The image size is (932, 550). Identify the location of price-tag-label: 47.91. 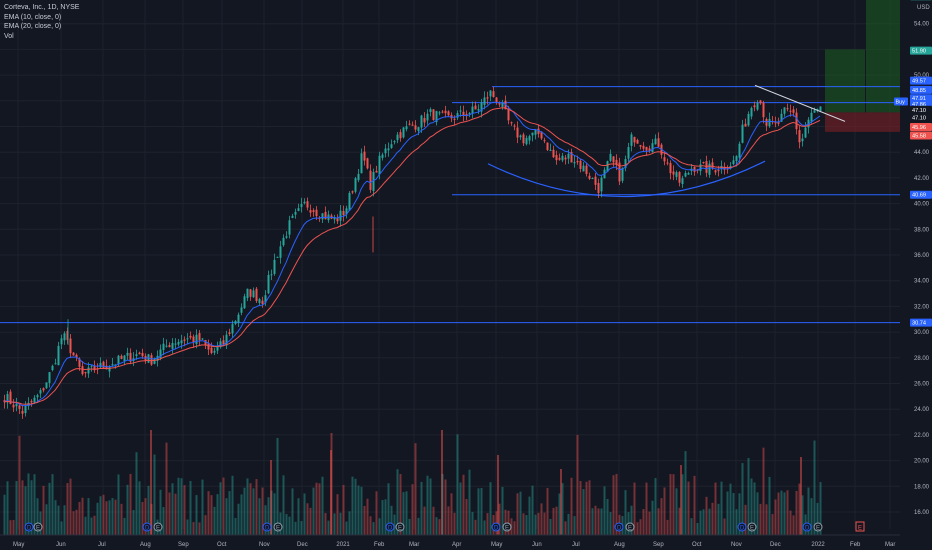
(919, 99).